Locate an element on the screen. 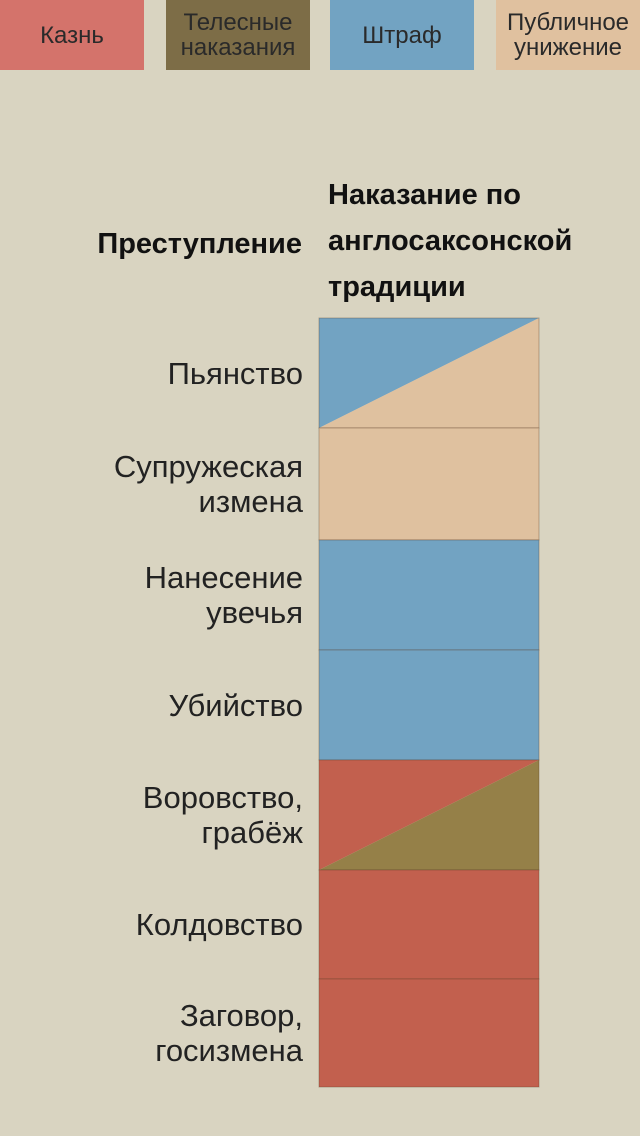  row-3-label-text: Нанесение увечья is located at coordinates (223, 595).